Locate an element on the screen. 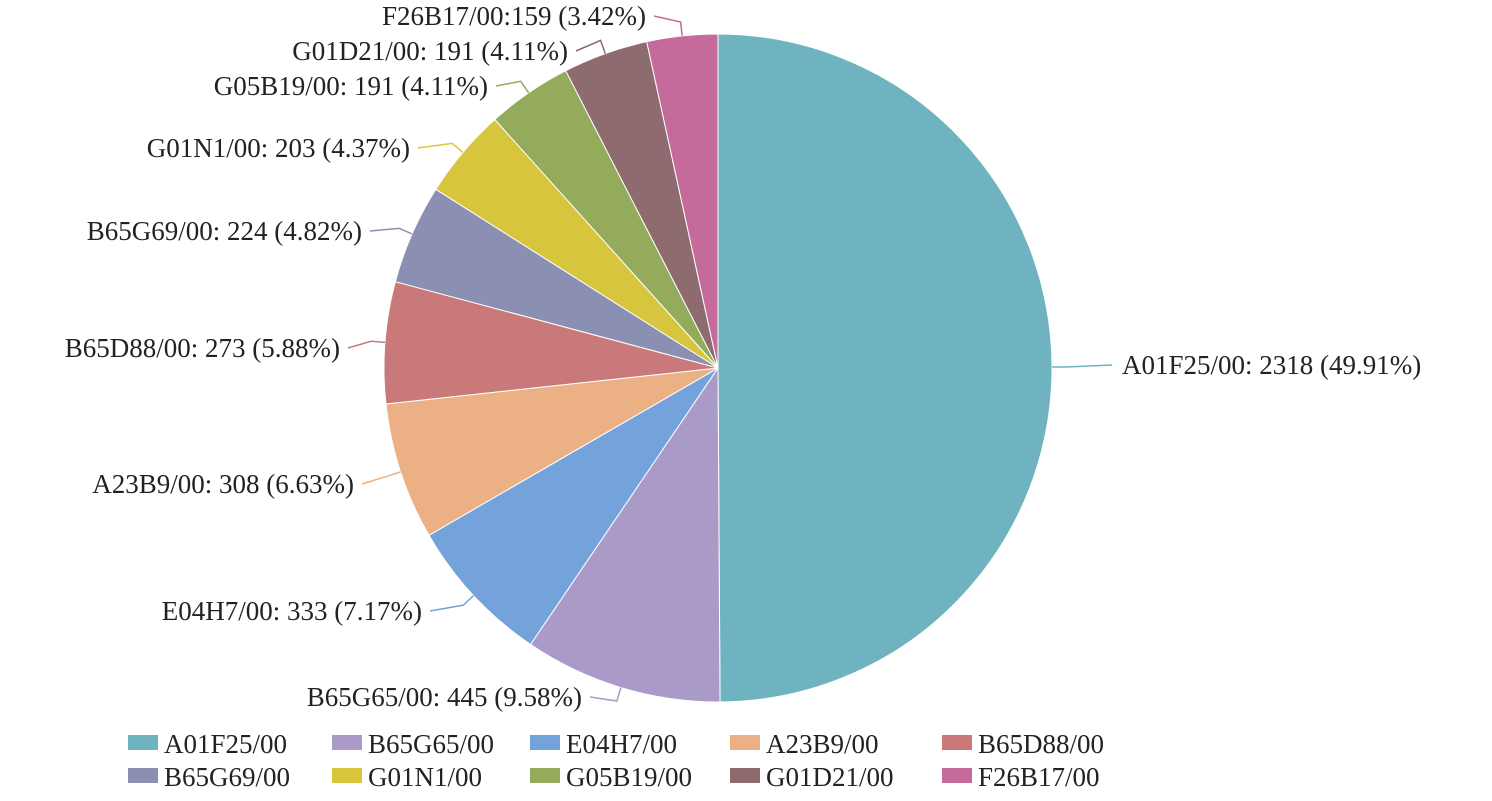 This screenshot has width=1492, height=801. legend-label-g05b19-00: G05B19/00 is located at coordinates (629, 777).